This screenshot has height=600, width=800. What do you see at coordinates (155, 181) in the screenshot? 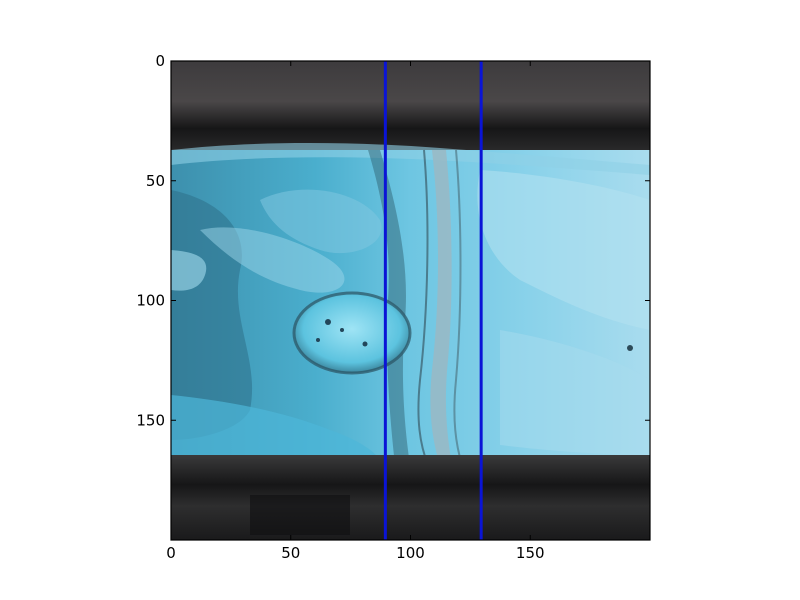
I see `y-tick-label-1: 50` at bounding box center [155, 181].